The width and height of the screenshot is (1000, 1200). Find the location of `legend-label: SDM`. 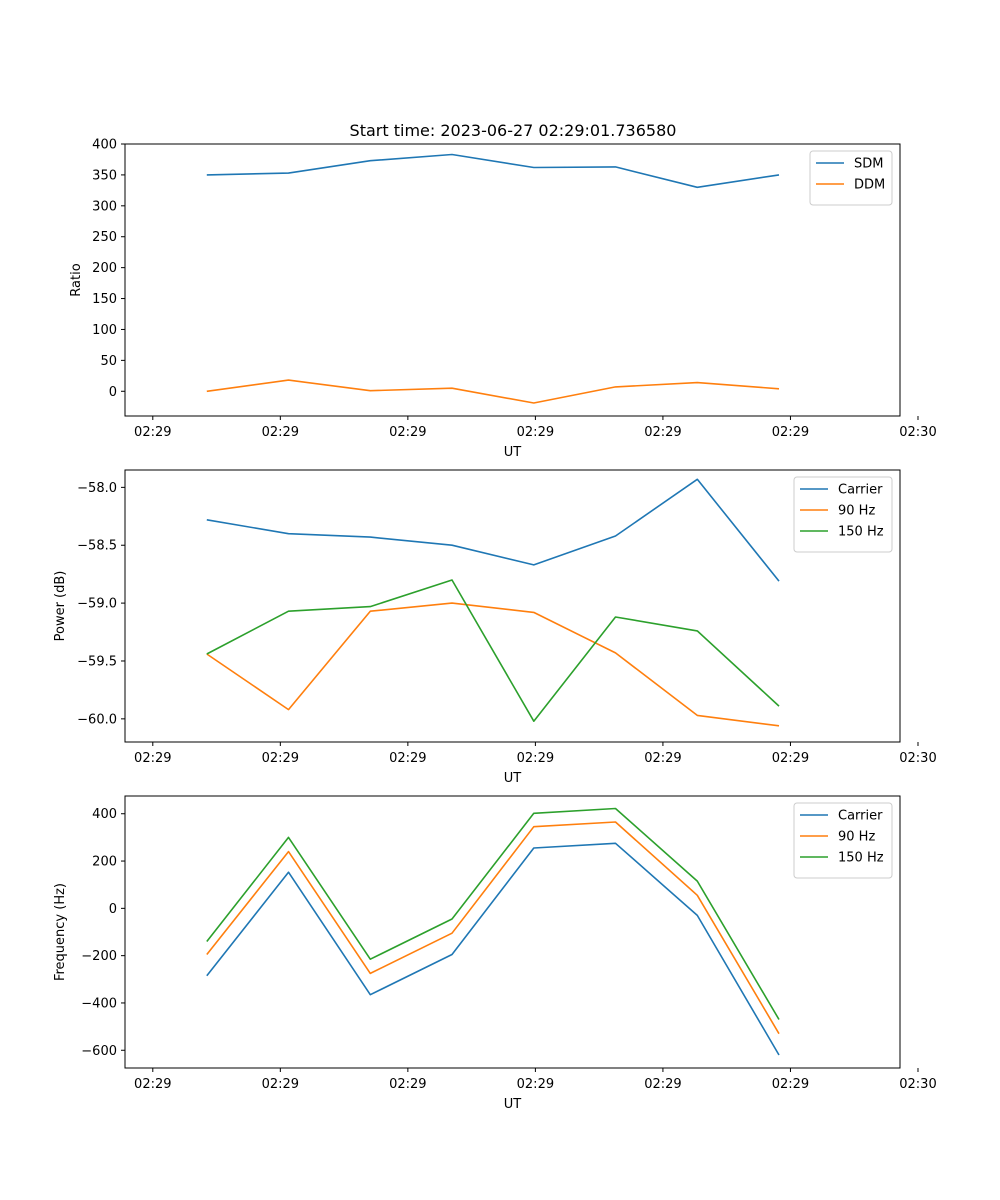

legend-label: SDM is located at coordinates (868, 164).